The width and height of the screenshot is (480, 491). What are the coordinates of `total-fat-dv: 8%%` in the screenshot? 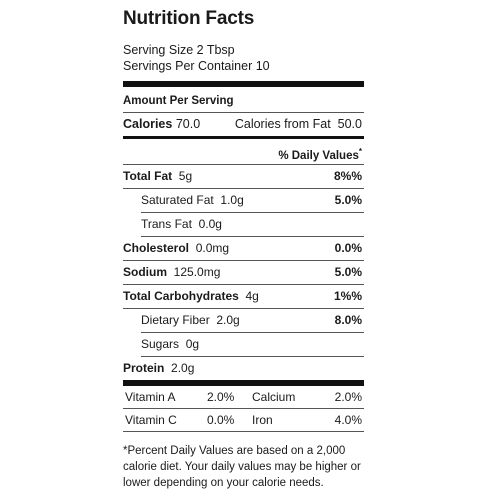 It's located at (347, 176).